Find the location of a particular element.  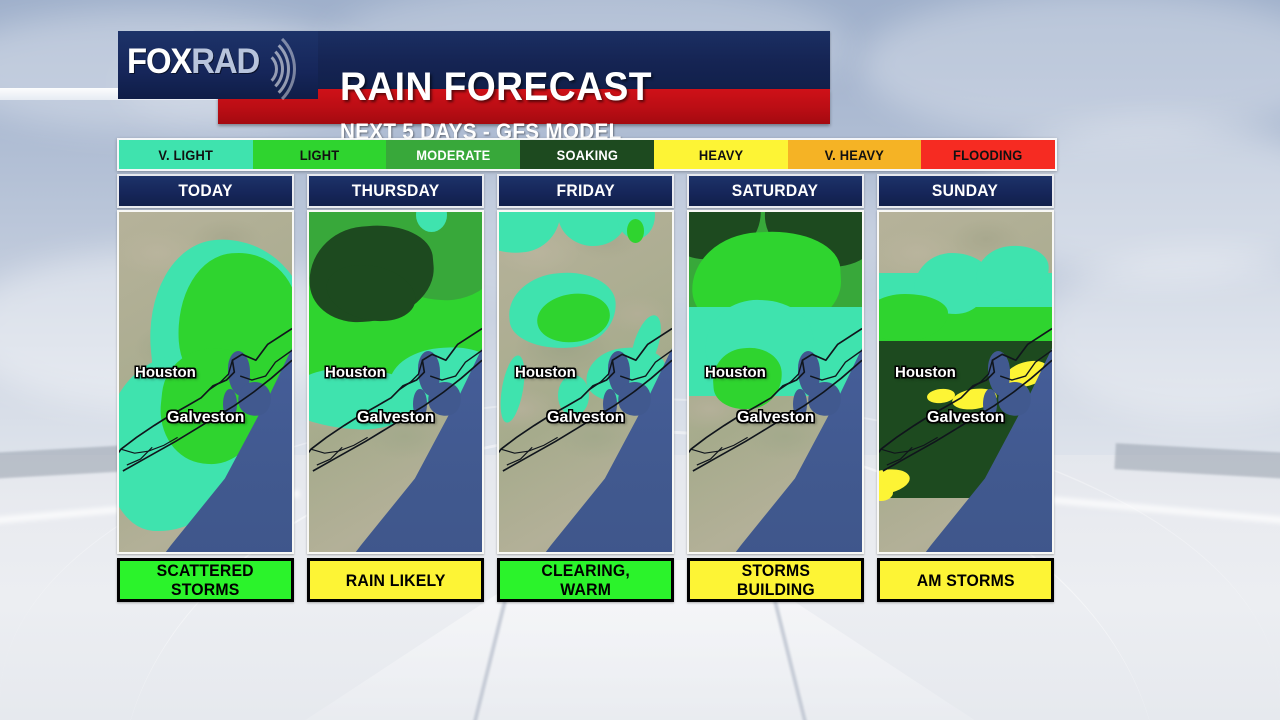

legend-item-light: LIGHT is located at coordinates (319, 154).